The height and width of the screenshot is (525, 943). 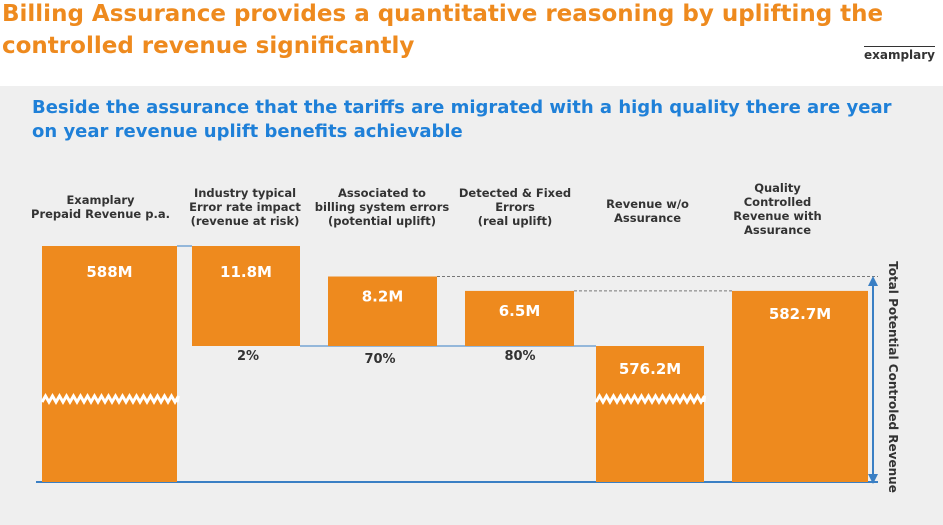 I want to click on column-label-3-line-1: Errors, so click(x=515, y=207).